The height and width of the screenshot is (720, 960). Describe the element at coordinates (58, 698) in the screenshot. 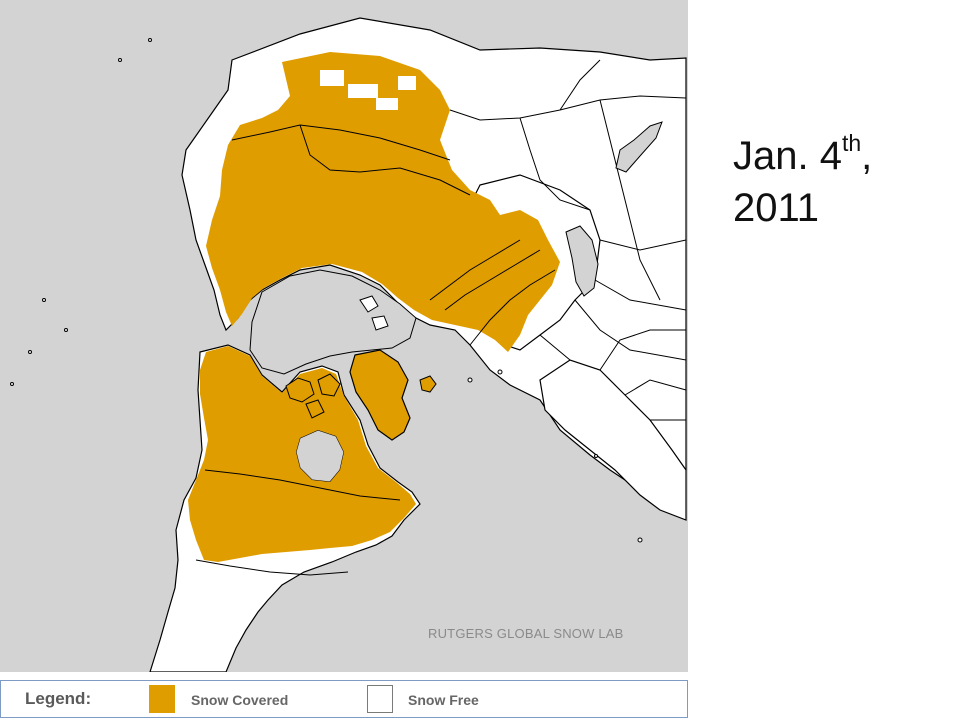

I see `legend-title: Legend:` at that location.